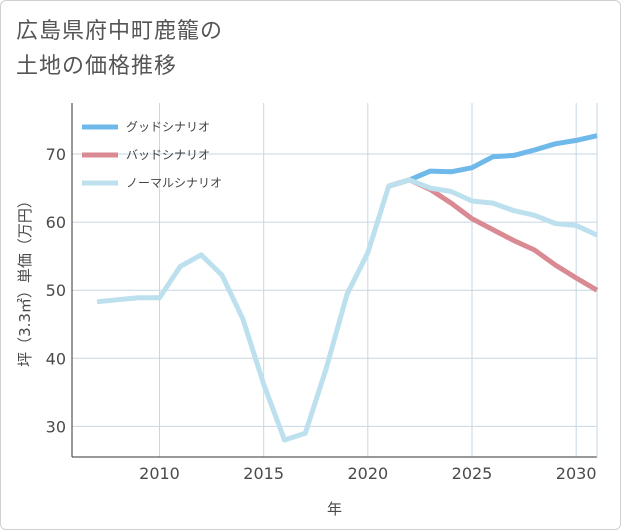 This screenshot has height=530, width=621. I want to click on y-tick-label: 60, so click(56, 222).